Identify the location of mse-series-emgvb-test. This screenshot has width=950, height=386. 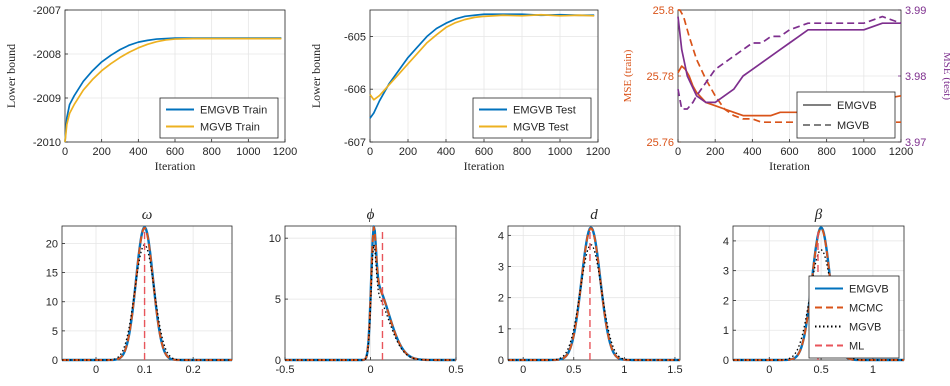
(789, 60).